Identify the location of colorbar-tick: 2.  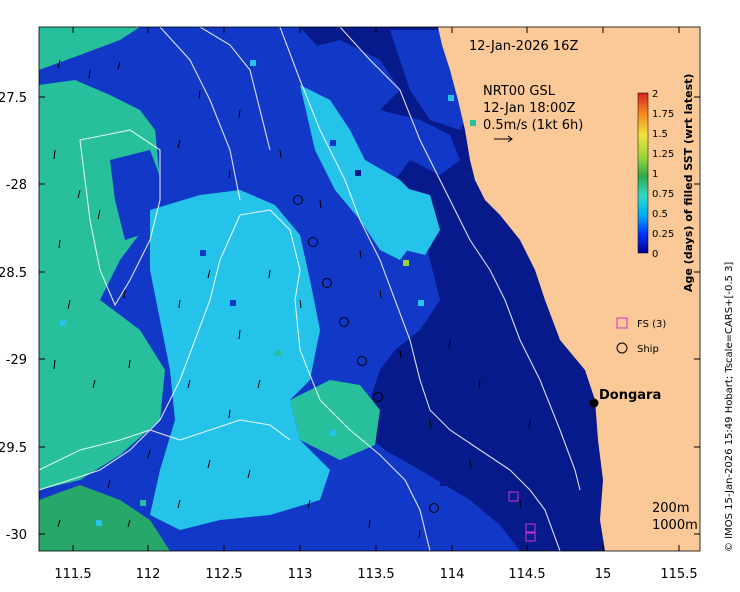
(655, 94).